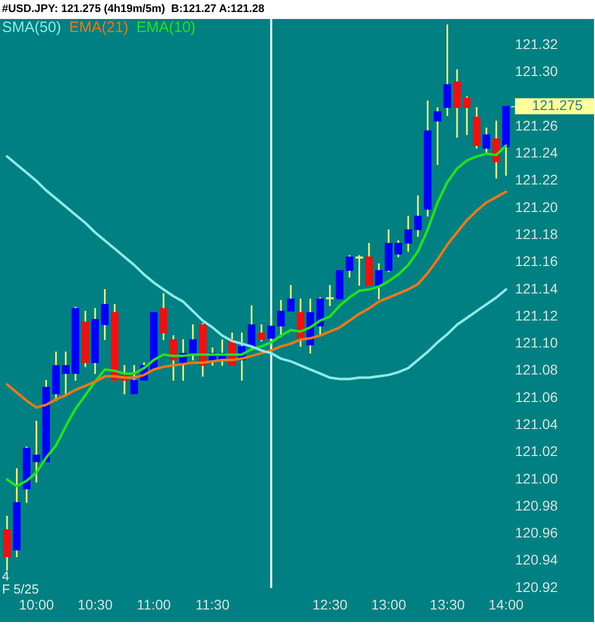  Describe the element at coordinates (536, 315) in the screenshot. I see `y-tick-label: 121.12` at that location.